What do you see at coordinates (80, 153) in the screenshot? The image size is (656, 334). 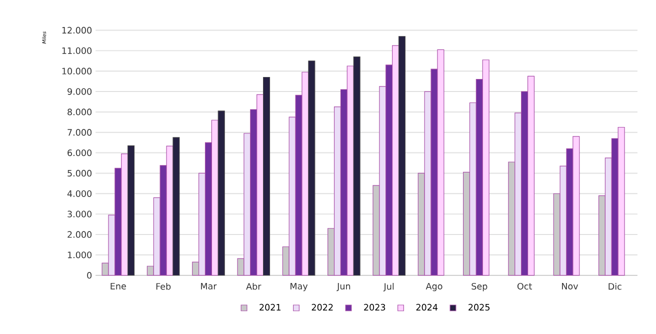 I see `y-tick-label: 6.000` at bounding box center [80, 153].